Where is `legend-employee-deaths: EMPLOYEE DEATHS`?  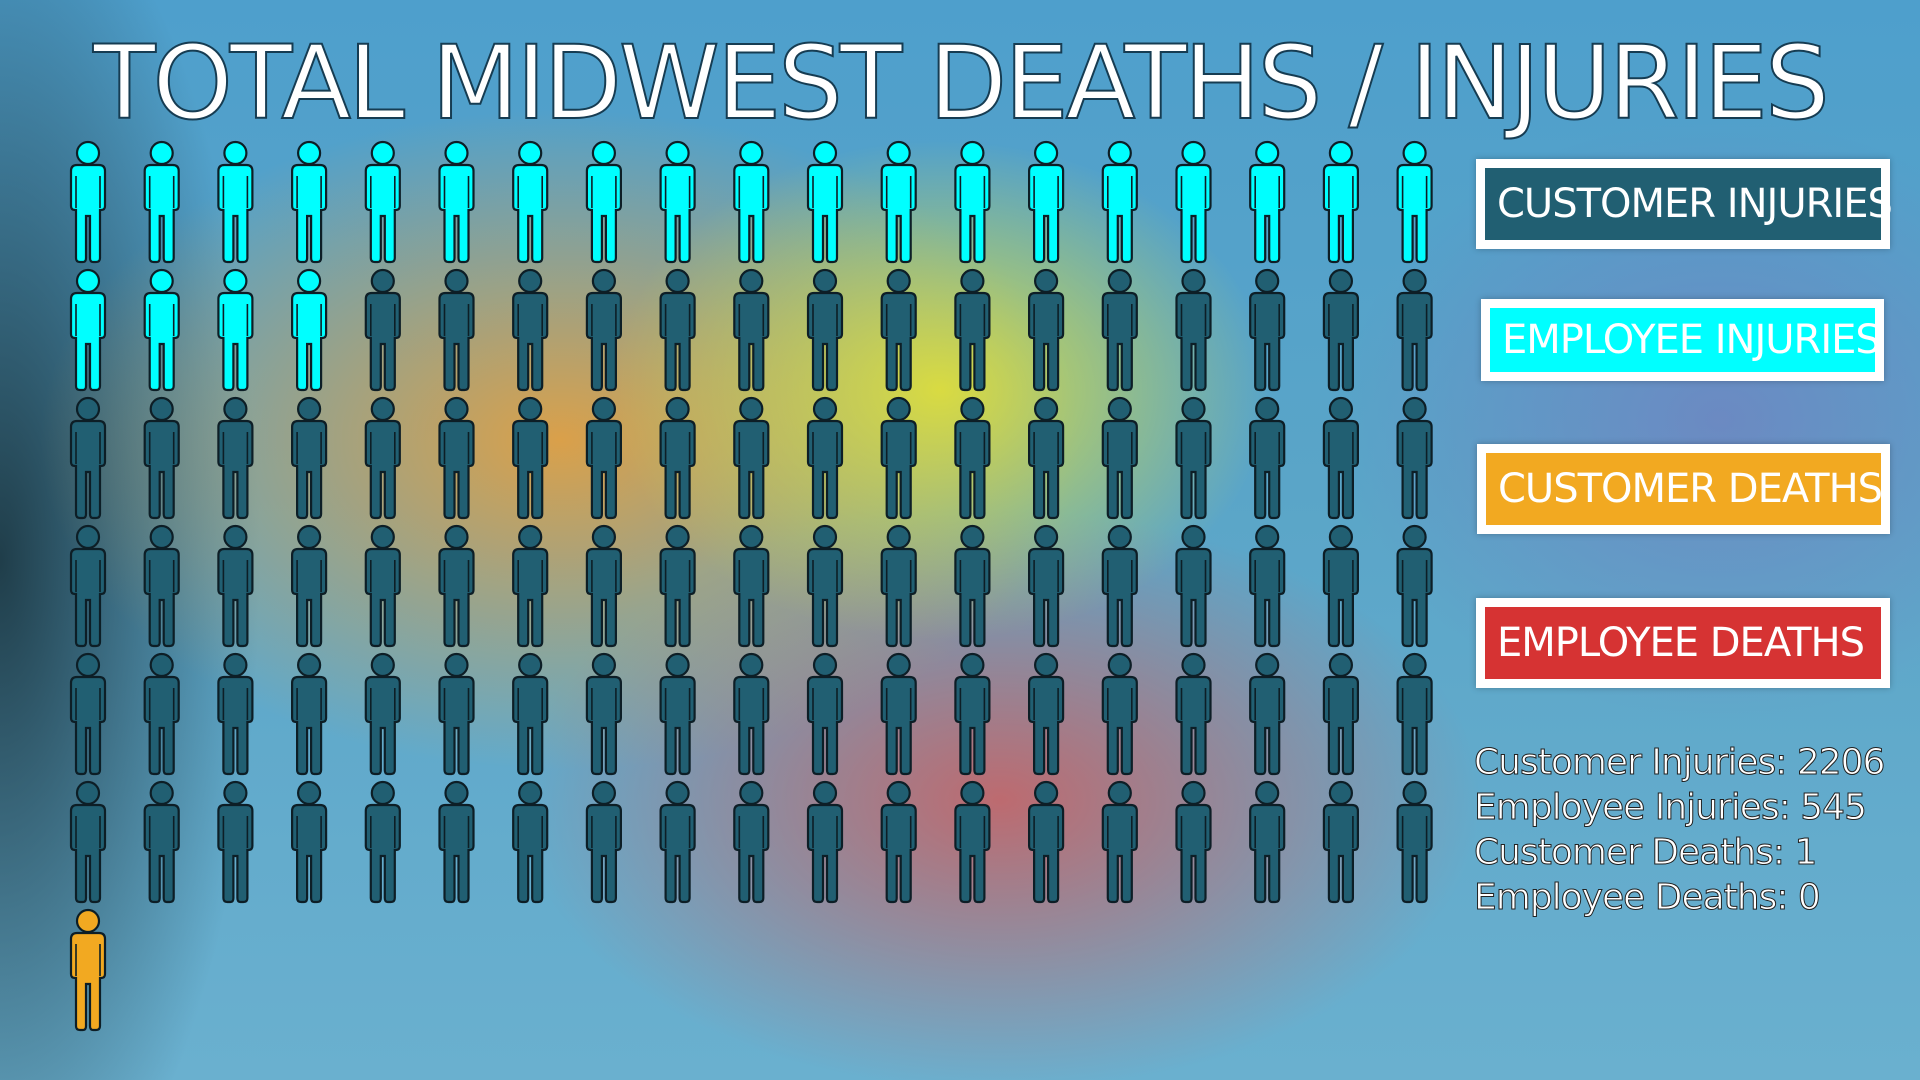
legend-employee-deaths: EMPLOYEE DEATHS is located at coordinates (1683, 643).